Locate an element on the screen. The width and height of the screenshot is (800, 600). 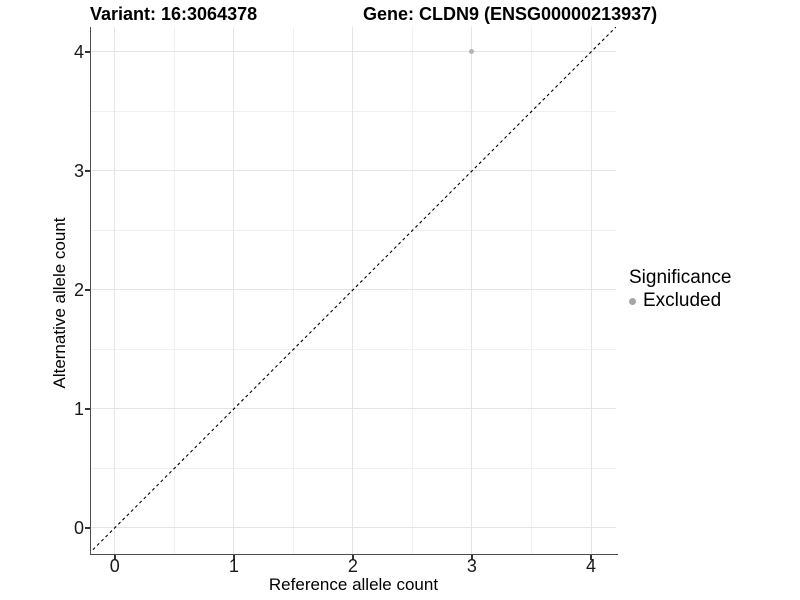
plot-title-variant: Variant: 16:3064378 is located at coordinates (174, 14).